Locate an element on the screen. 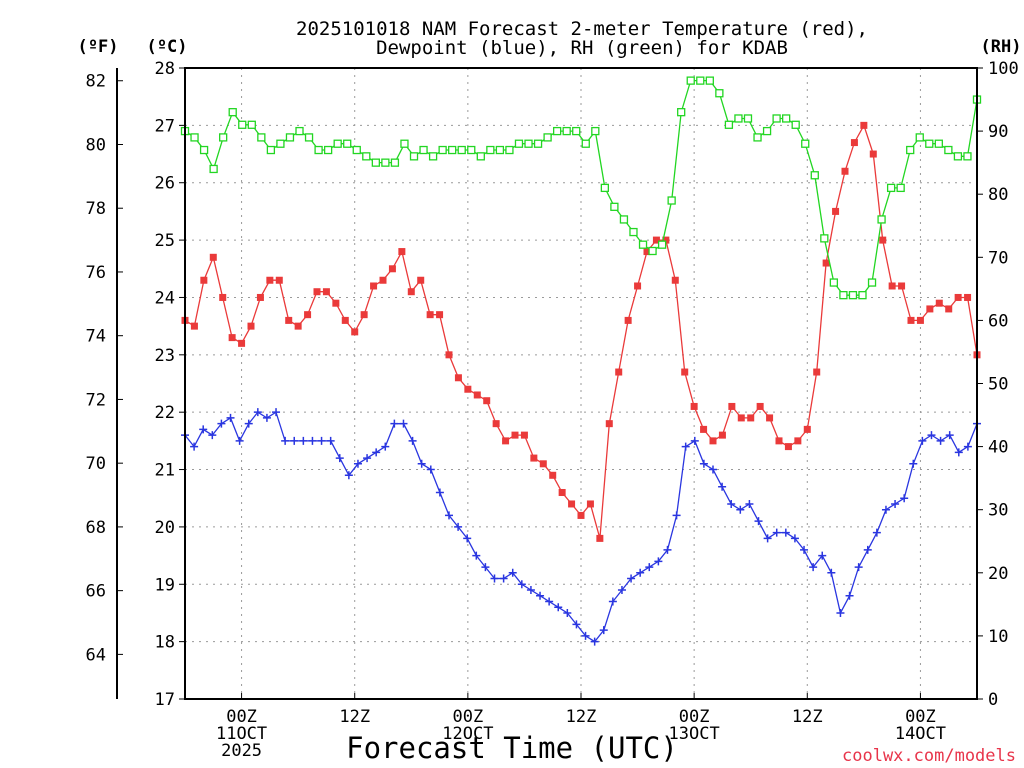  time-tick-label: 12Z is located at coordinates (354, 717).